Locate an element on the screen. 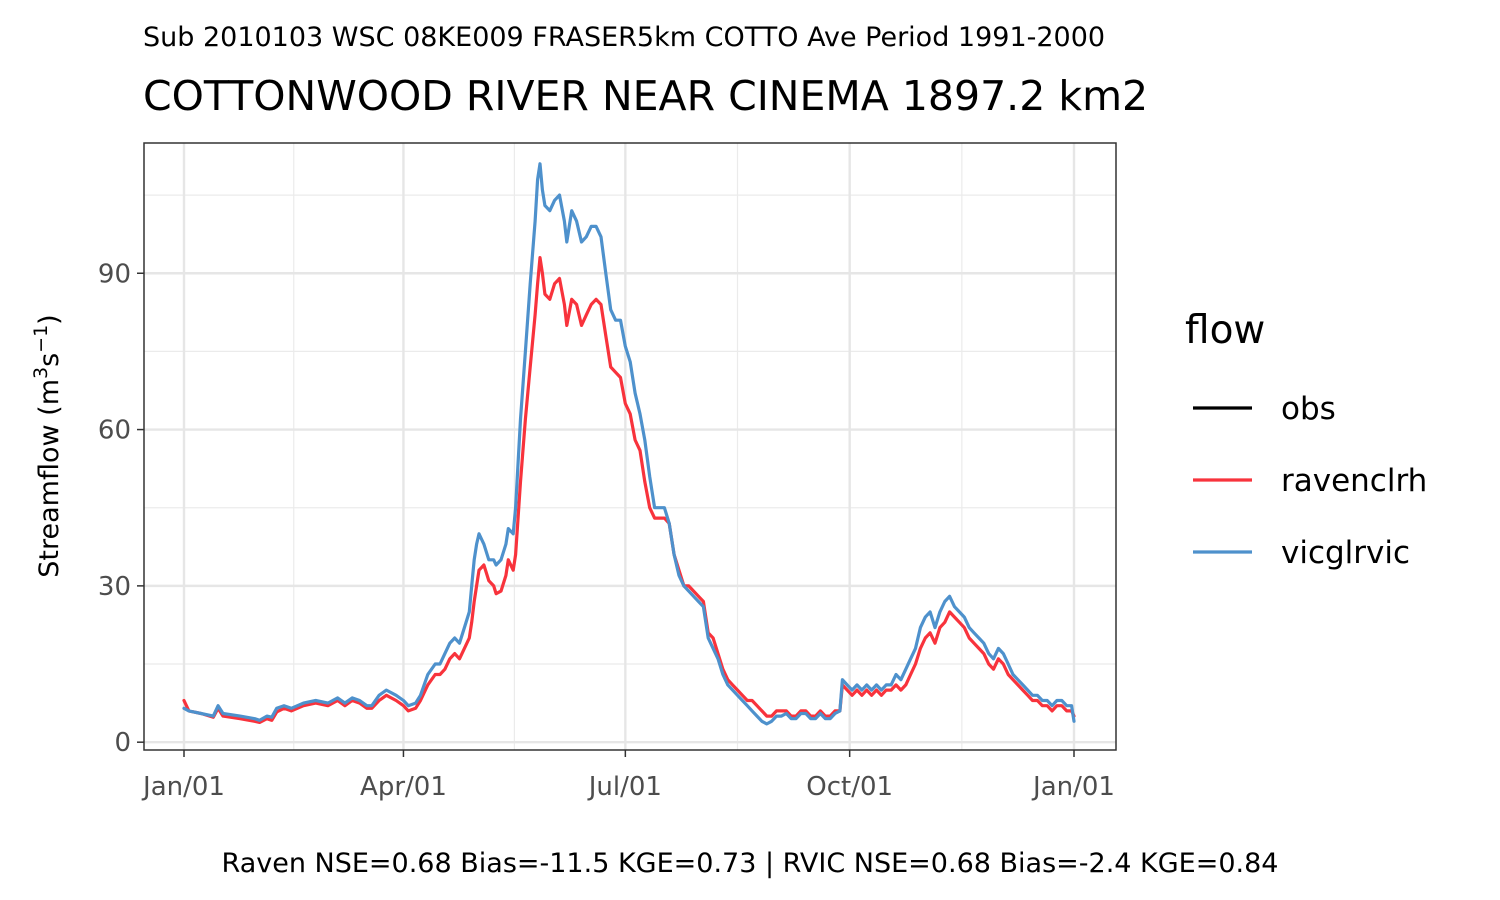 The image size is (1500, 900). y-label-end: ) is located at coordinates (49, 319).